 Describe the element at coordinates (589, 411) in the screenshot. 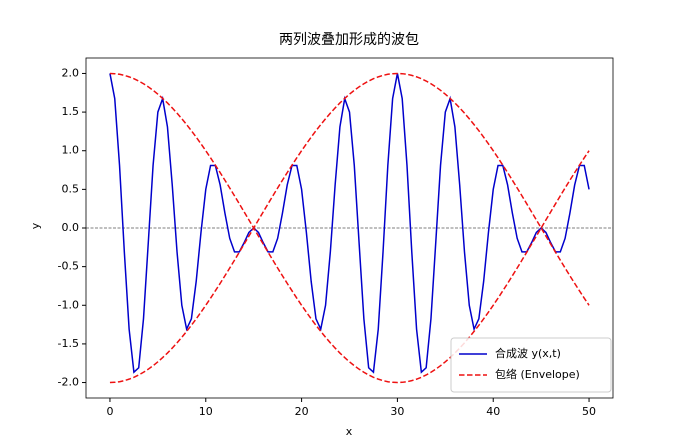

I see `x-tick-label: 50` at that location.